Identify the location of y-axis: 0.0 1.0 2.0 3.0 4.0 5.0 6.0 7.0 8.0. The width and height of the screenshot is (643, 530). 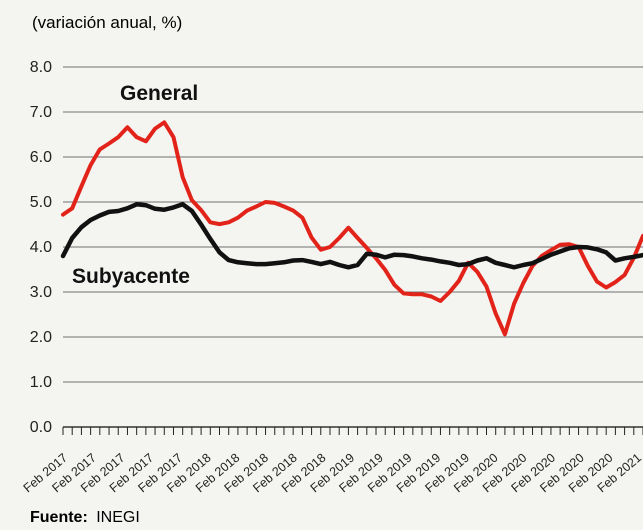
(41, 247).